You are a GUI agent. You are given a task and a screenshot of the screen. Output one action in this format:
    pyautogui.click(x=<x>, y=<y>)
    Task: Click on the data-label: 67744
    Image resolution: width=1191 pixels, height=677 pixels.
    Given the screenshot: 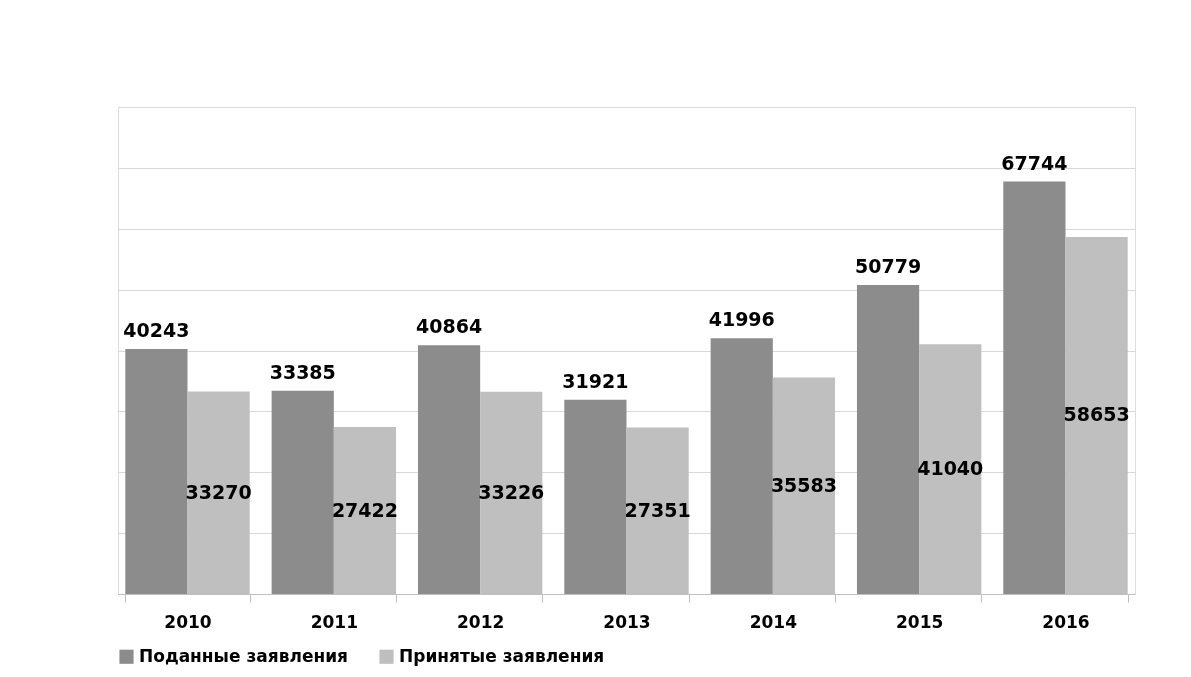 What is the action you would take?
    pyautogui.click(x=1034, y=162)
    